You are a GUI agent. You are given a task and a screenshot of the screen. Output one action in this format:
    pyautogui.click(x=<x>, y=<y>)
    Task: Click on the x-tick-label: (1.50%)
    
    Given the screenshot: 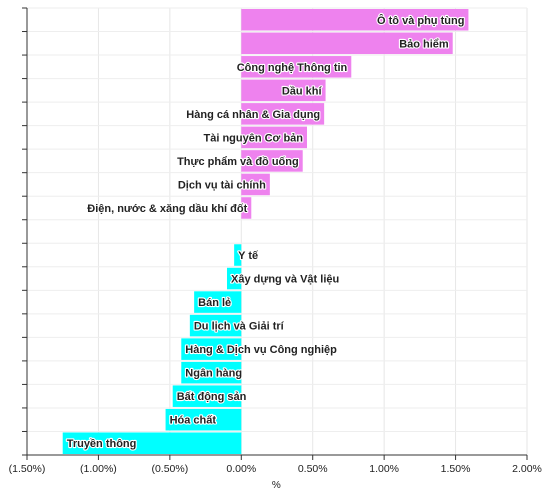 What is the action you would take?
    pyautogui.click(x=27, y=469)
    